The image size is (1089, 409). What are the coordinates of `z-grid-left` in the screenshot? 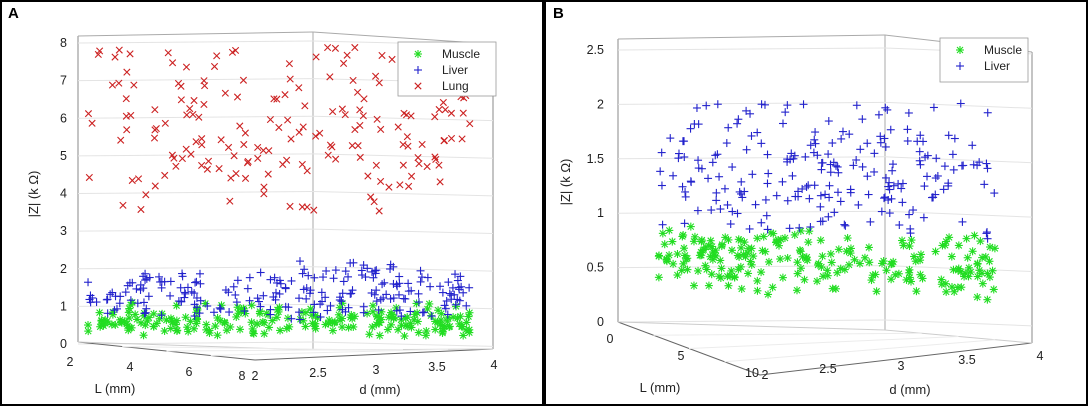 It's located at (751, 103).